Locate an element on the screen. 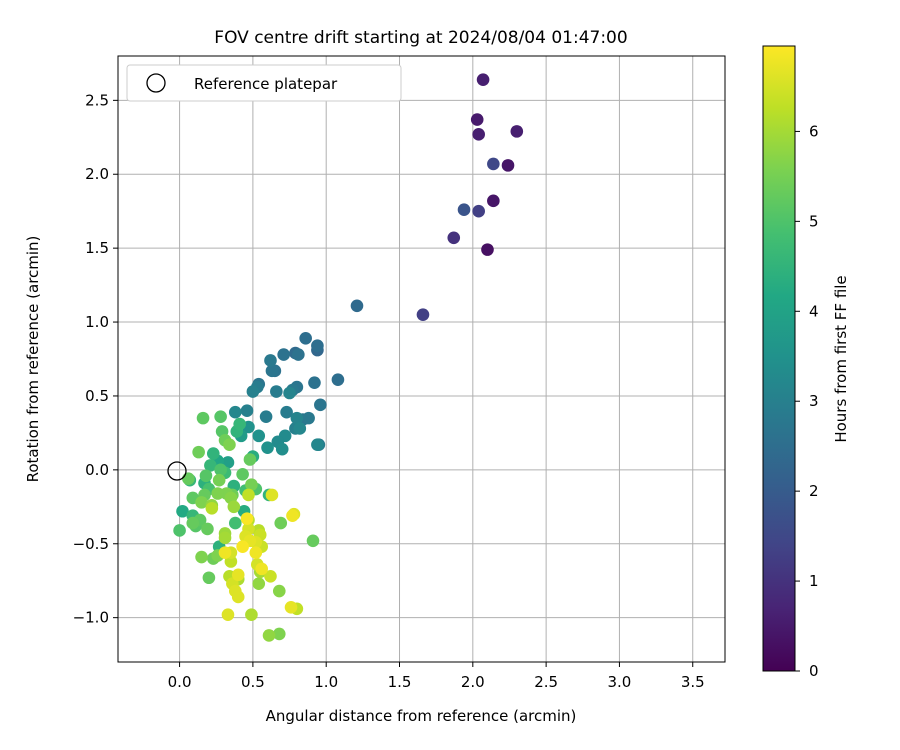 The image size is (900, 750). legend-reference-marker is located at coordinates (156, 83).